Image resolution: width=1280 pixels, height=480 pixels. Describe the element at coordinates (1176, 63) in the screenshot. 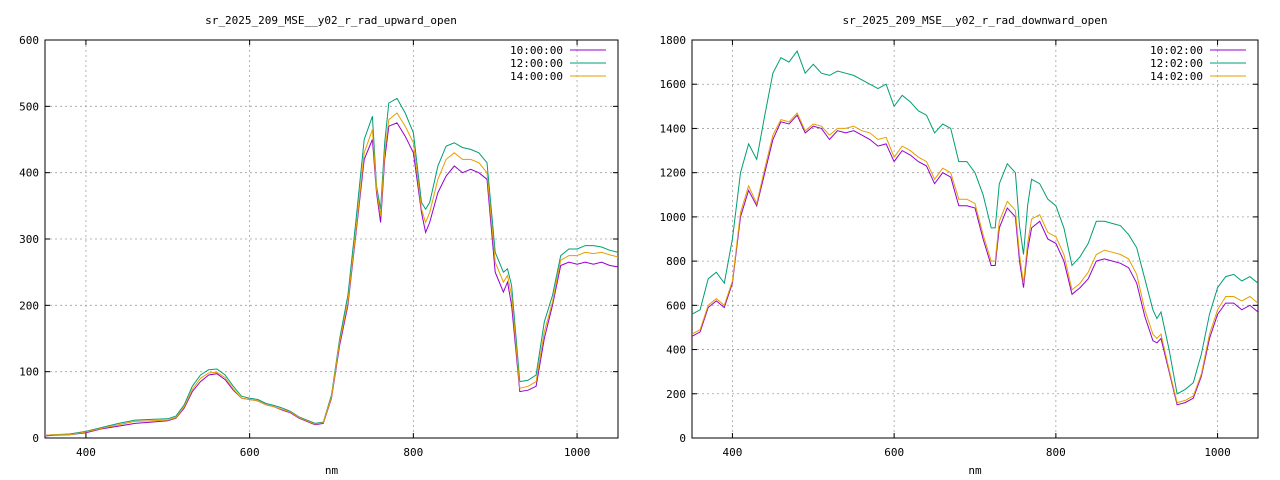

I see `legend-label: 12:02:00` at that location.